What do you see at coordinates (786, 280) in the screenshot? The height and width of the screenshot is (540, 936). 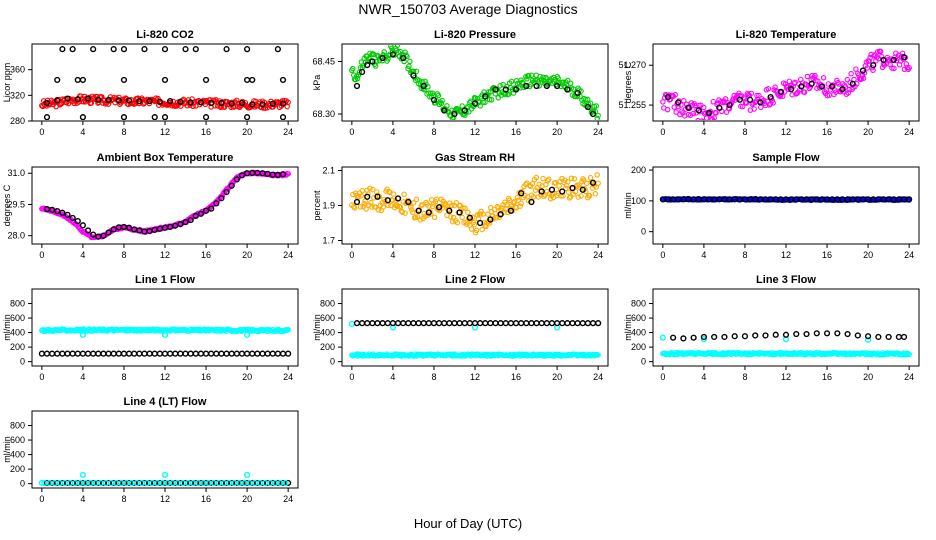 I see `panel-title: Line 3 Flow` at bounding box center [786, 280].